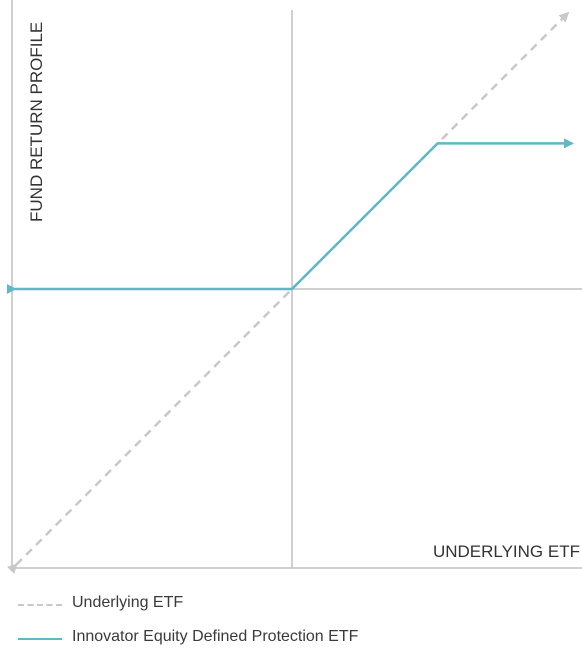 This screenshot has width=582, height=653. What do you see at coordinates (36, 122) in the screenshot?
I see `y-axis-label: FUND RETURN PROFILE` at bounding box center [36, 122].